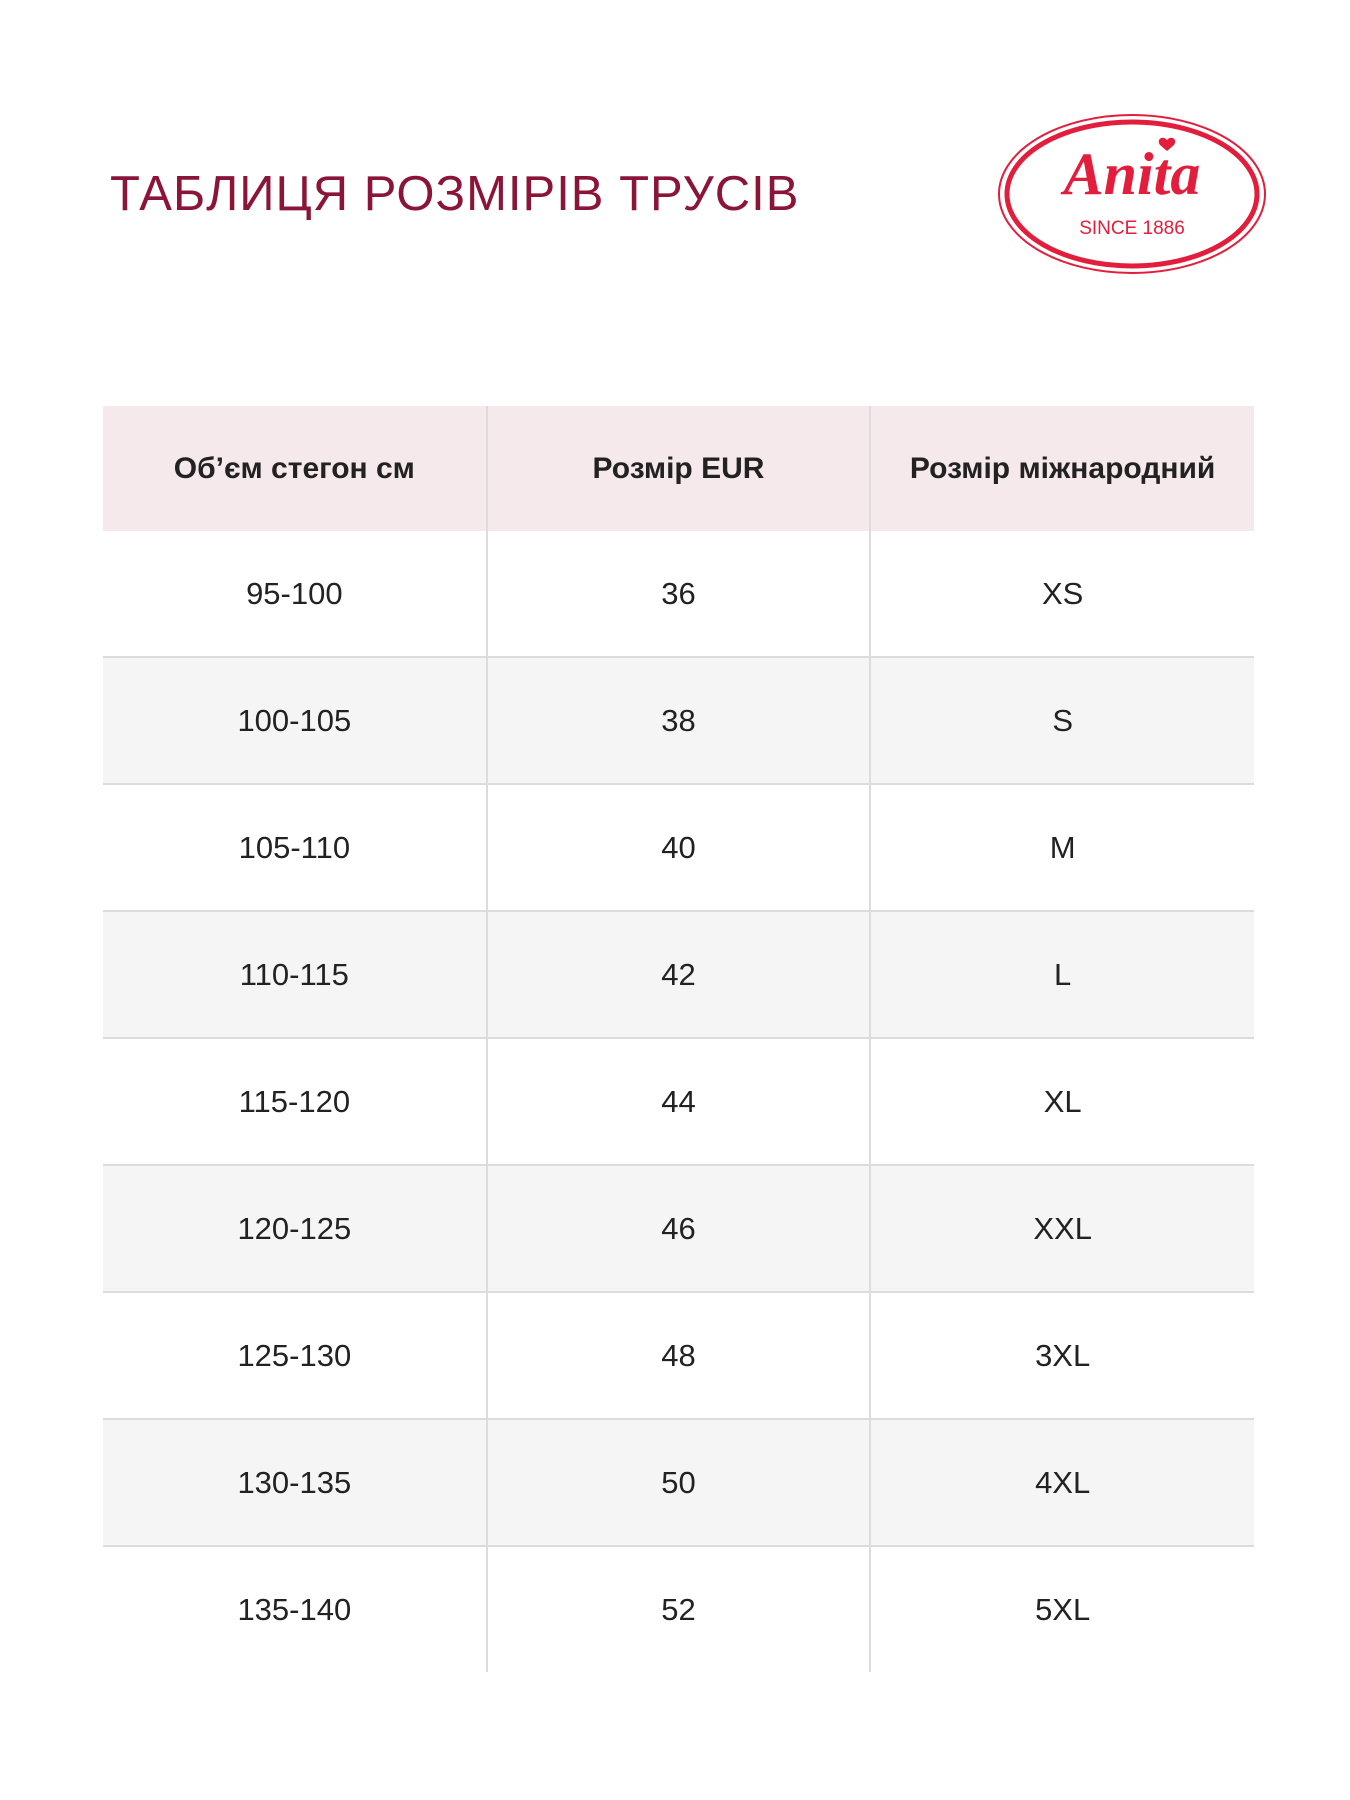  I want to click on header-hip-circumference: Об’єм стегон см, so click(295, 468).